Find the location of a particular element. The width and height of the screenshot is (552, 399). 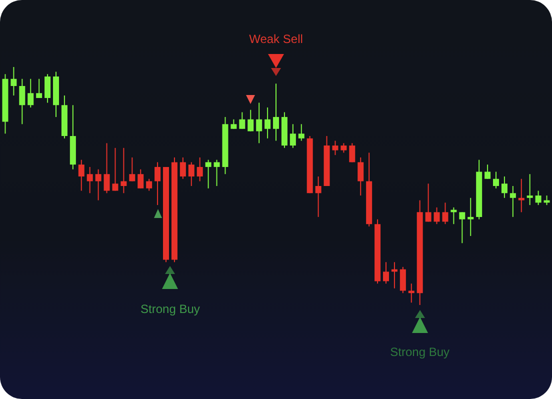

text: Strong Buy is located at coordinates (420, 352).